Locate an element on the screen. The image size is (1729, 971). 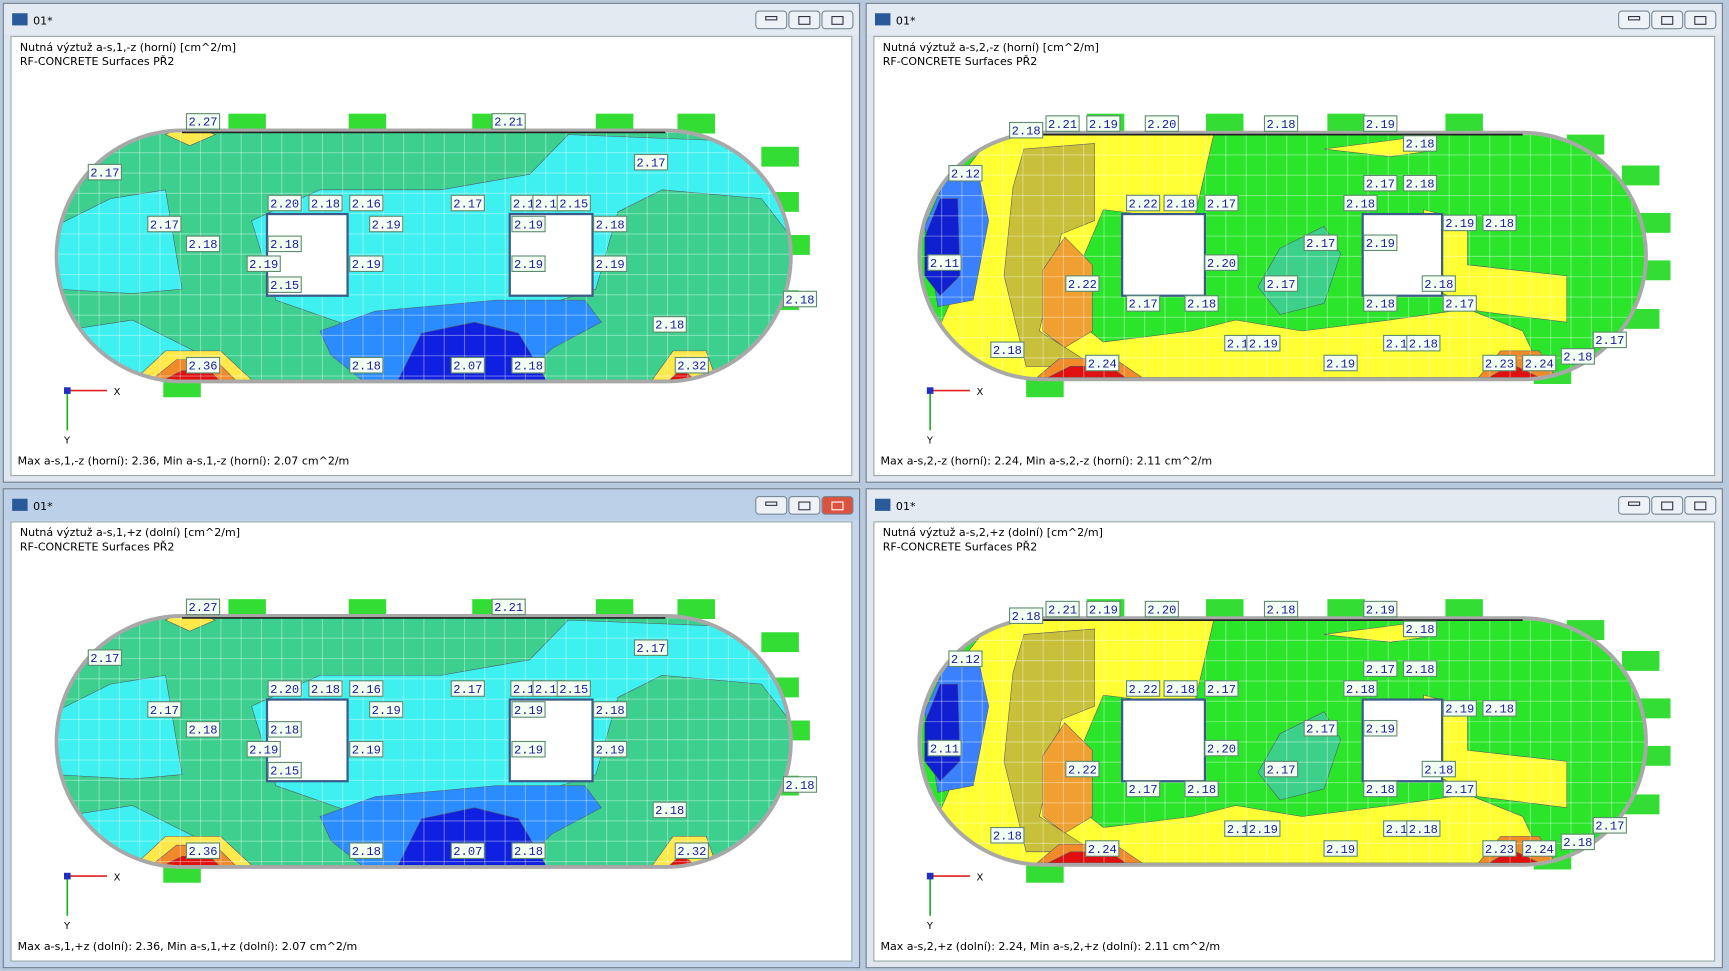
value-label: 2.24 is located at coordinates (1539, 850).